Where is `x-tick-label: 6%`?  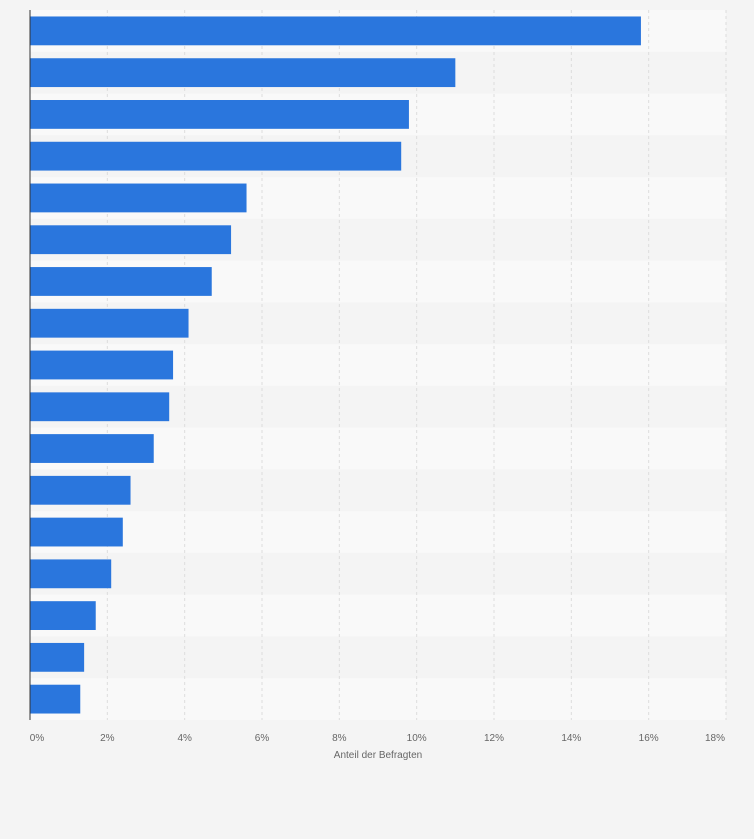
x-tick-label: 6% is located at coordinates (262, 738).